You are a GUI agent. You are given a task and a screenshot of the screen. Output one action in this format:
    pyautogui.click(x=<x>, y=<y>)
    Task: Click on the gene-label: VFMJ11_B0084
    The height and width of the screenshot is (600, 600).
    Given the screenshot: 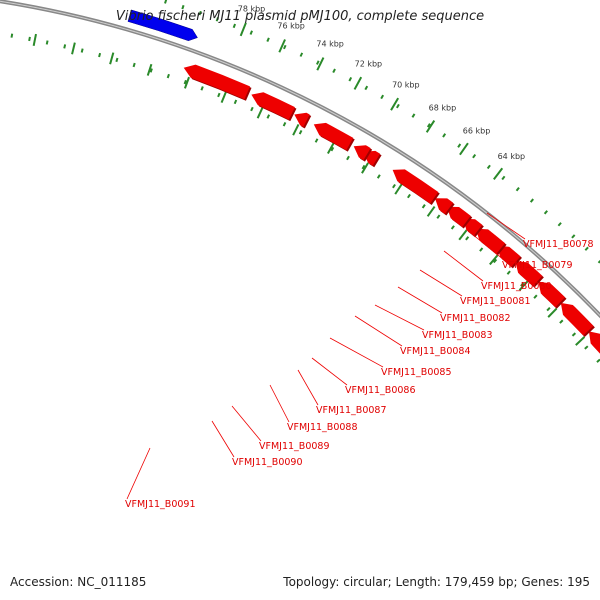 What is the action you would take?
    pyautogui.click(x=435, y=351)
    